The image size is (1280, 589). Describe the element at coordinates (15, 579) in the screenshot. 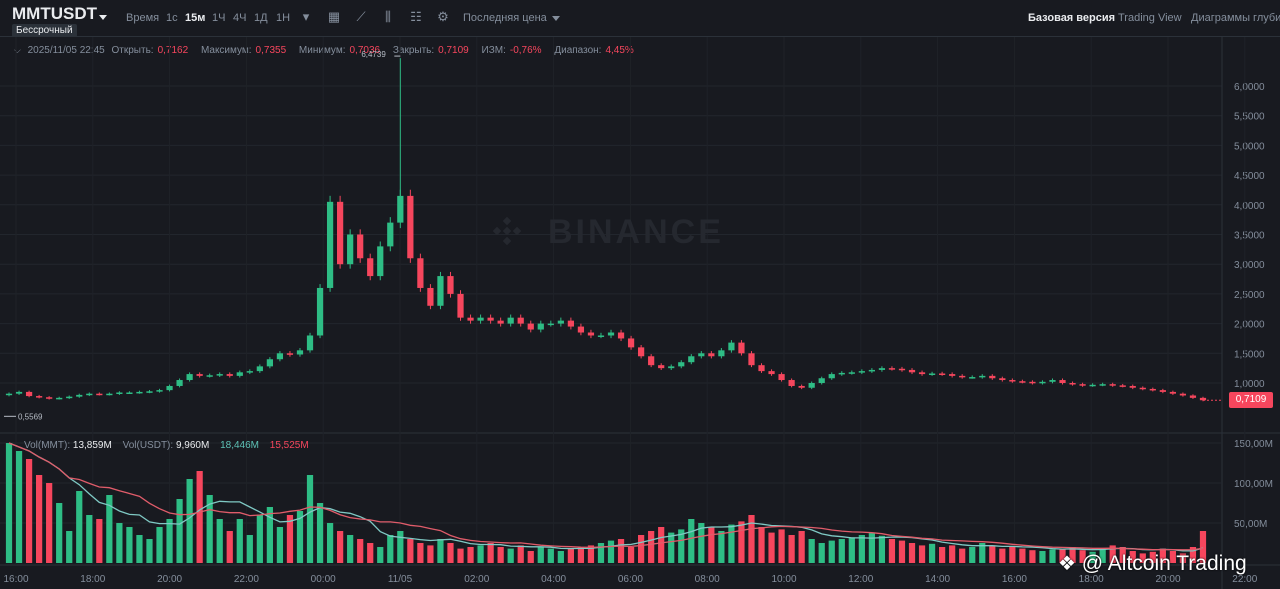

I see `time-tick-label: 16:00` at that location.